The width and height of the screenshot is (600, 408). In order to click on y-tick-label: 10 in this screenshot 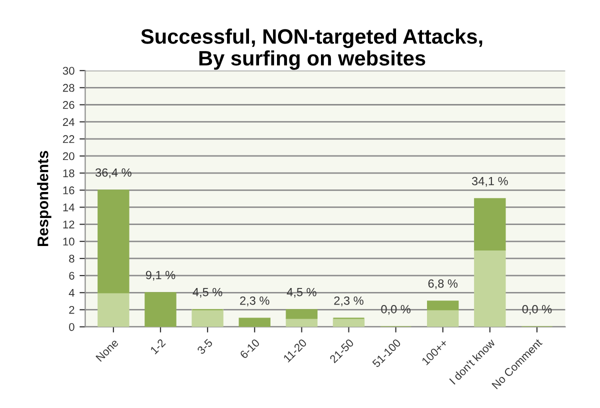, I will do `click(68, 242)`.